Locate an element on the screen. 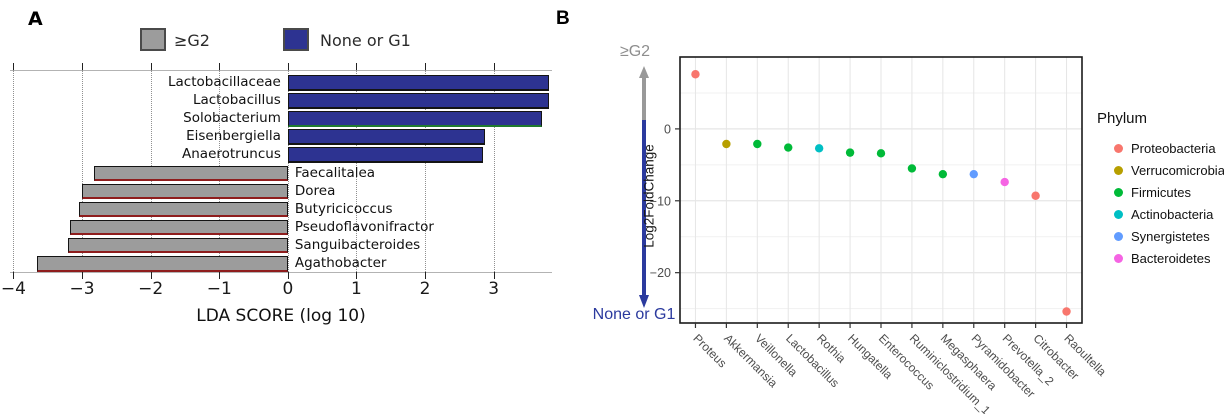 Image resolution: width=1224 pixels, height=414 pixels. point-Megasphaera is located at coordinates (943, 174).